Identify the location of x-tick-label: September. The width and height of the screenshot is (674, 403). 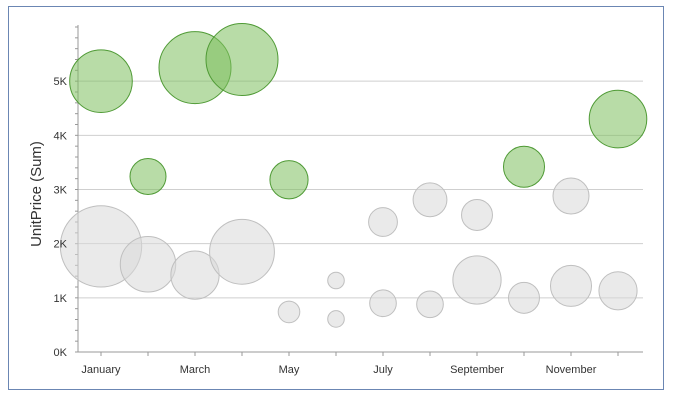
(477, 370).